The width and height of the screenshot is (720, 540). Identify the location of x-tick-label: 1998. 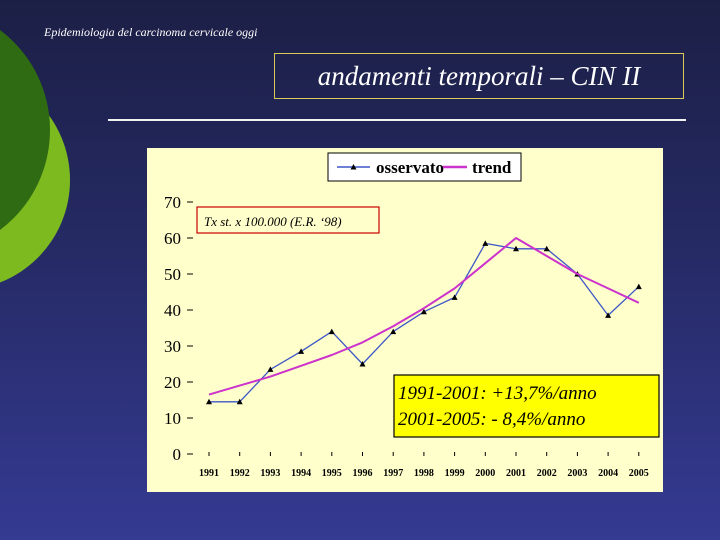
(424, 473).